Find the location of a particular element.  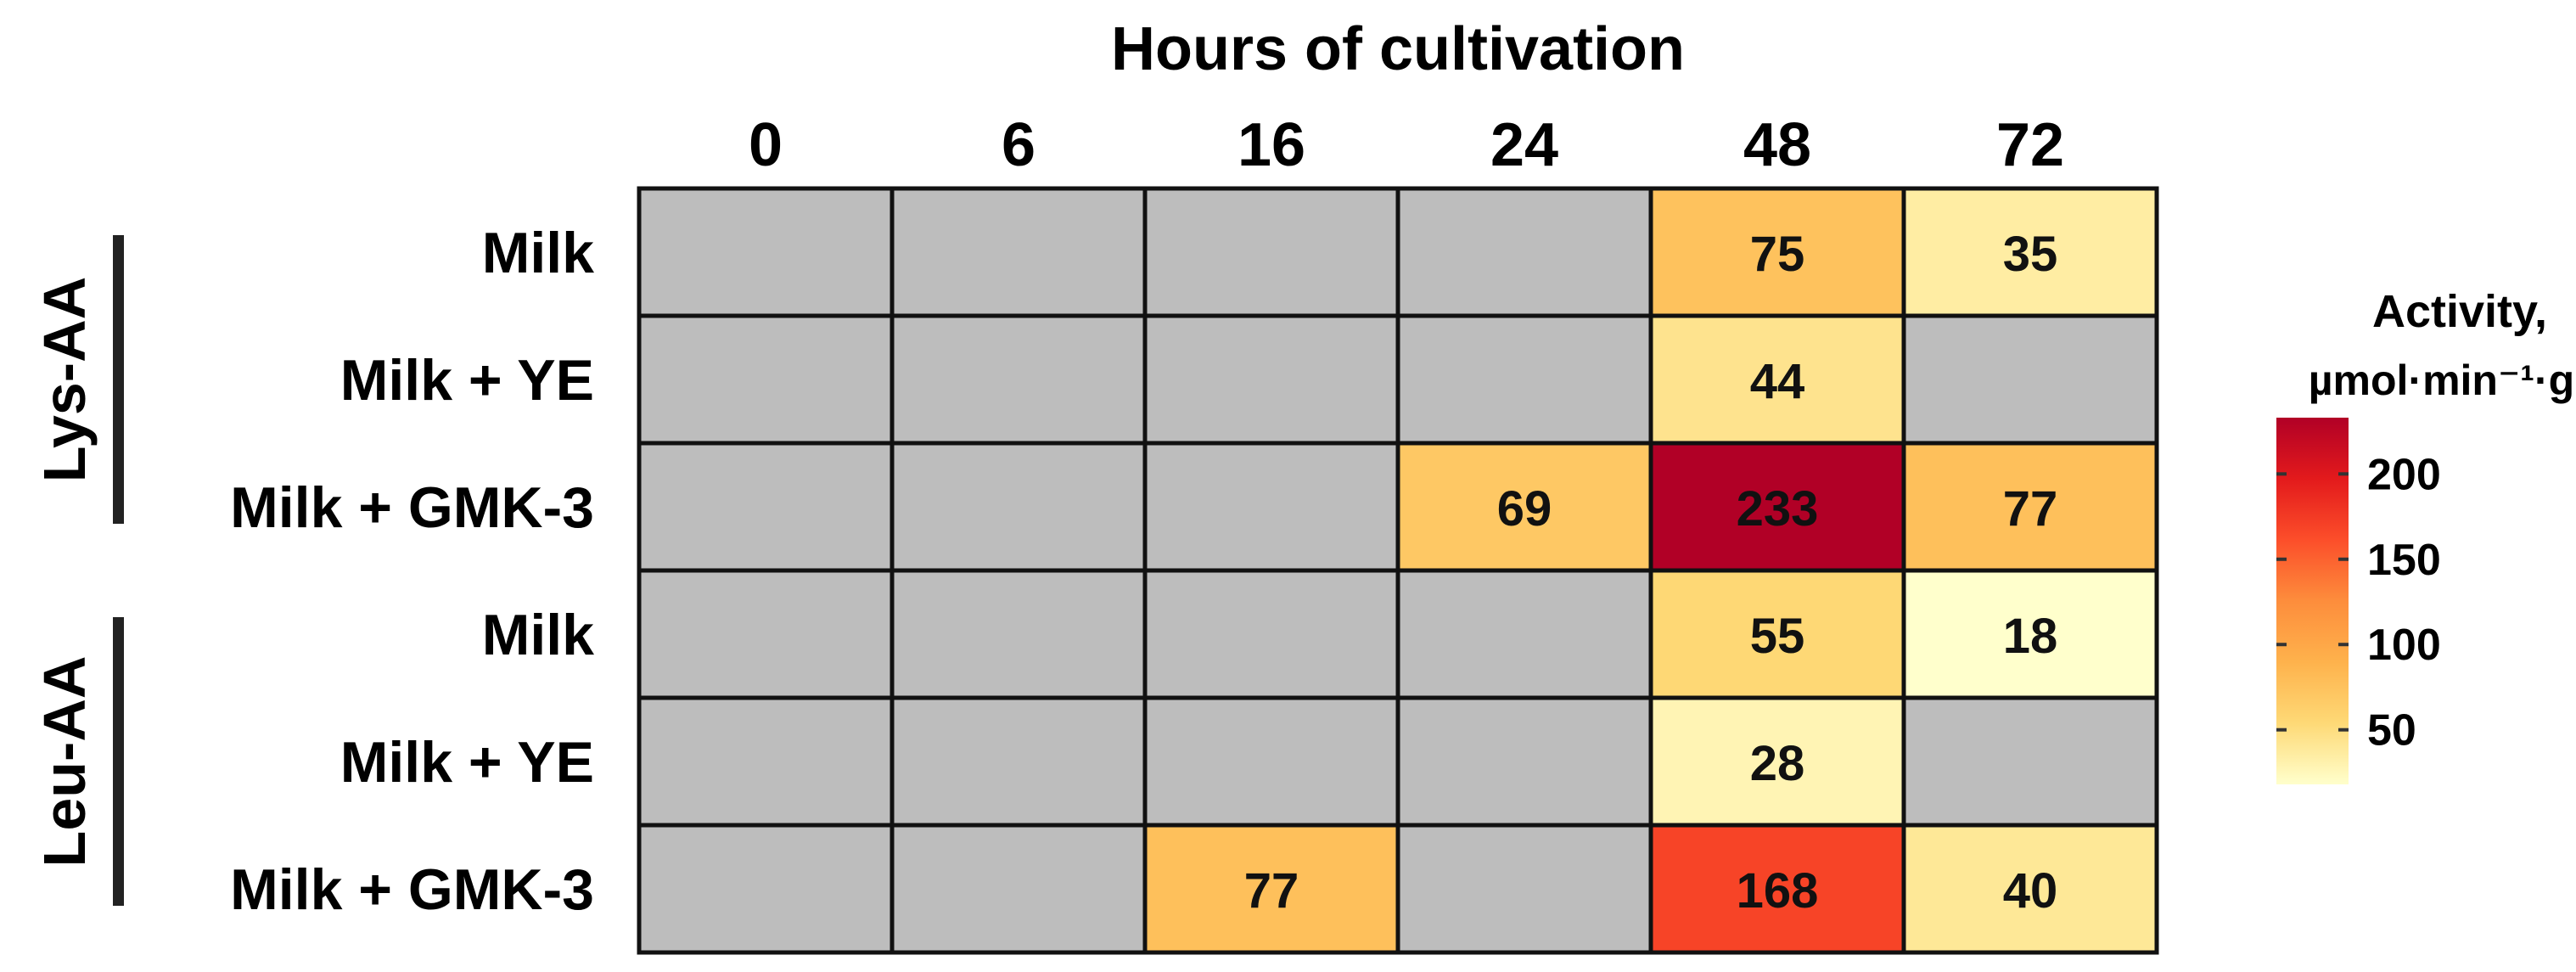

group-label: Leu-AA is located at coordinates (64, 762).